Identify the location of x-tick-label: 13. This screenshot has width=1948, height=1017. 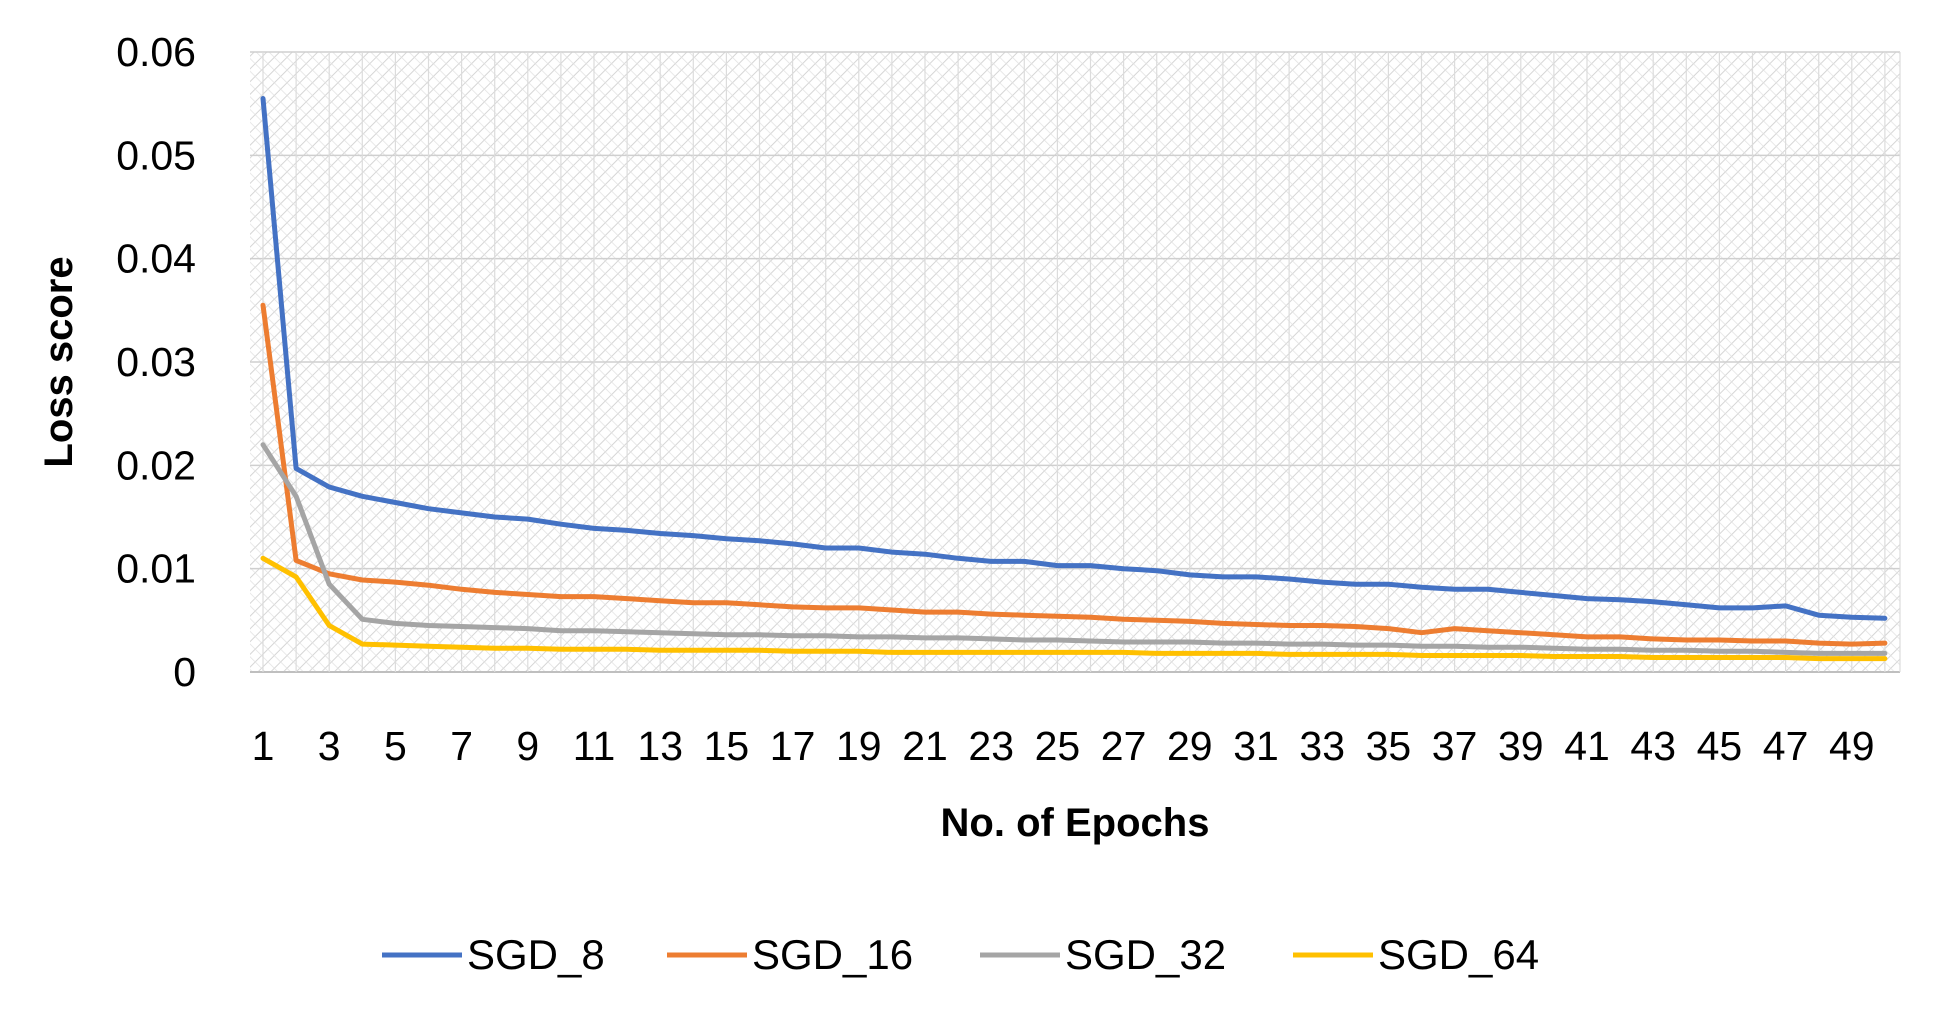
(660, 746).